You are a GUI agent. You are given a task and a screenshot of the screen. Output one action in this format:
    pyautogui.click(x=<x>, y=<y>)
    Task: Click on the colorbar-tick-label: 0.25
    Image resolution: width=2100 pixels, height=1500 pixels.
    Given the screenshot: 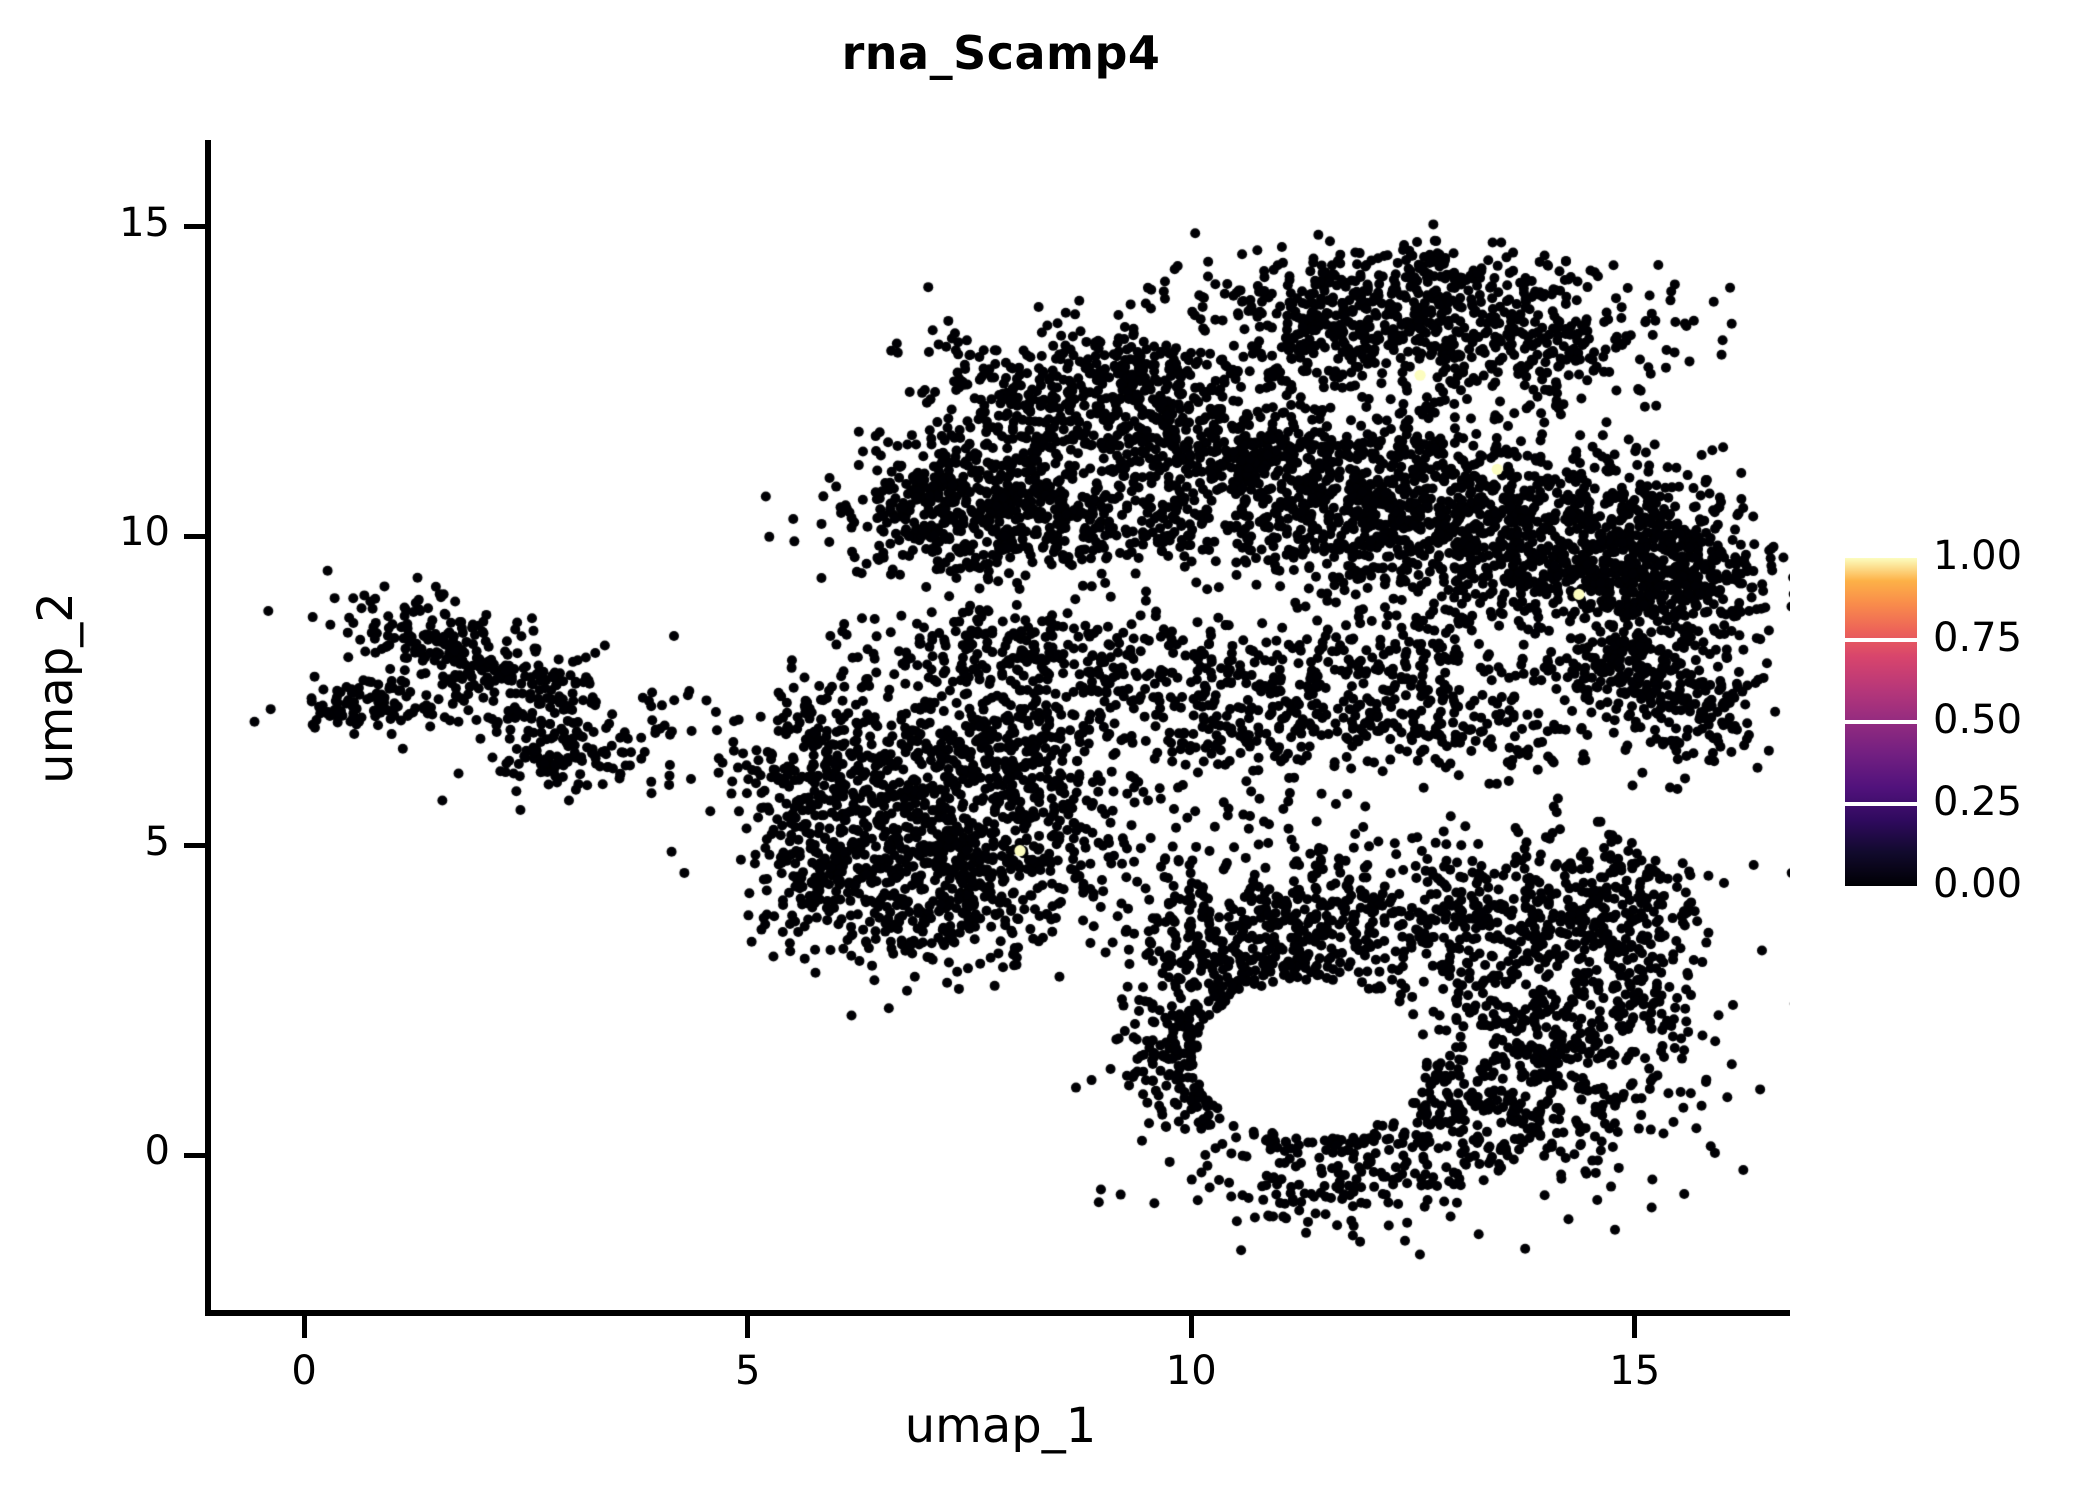 What is the action you would take?
    pyautogui.click(x=1978, y=802)
    